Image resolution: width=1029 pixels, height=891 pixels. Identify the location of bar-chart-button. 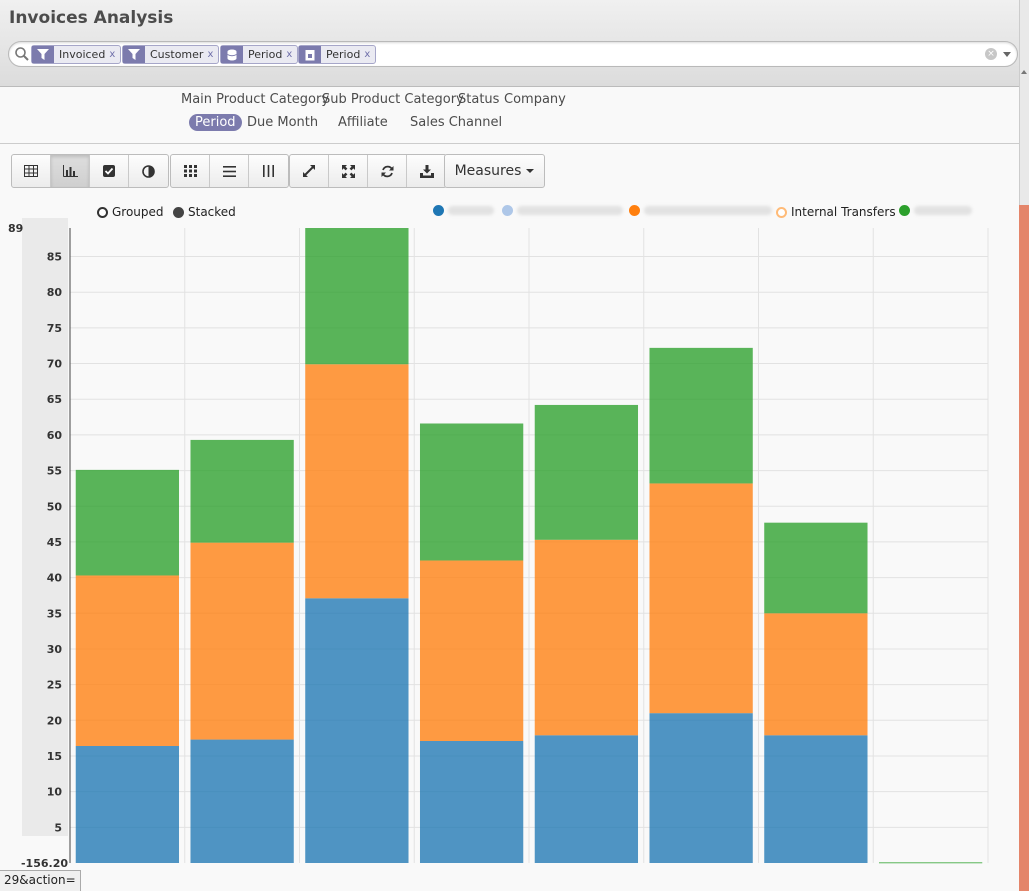
(70, 171).